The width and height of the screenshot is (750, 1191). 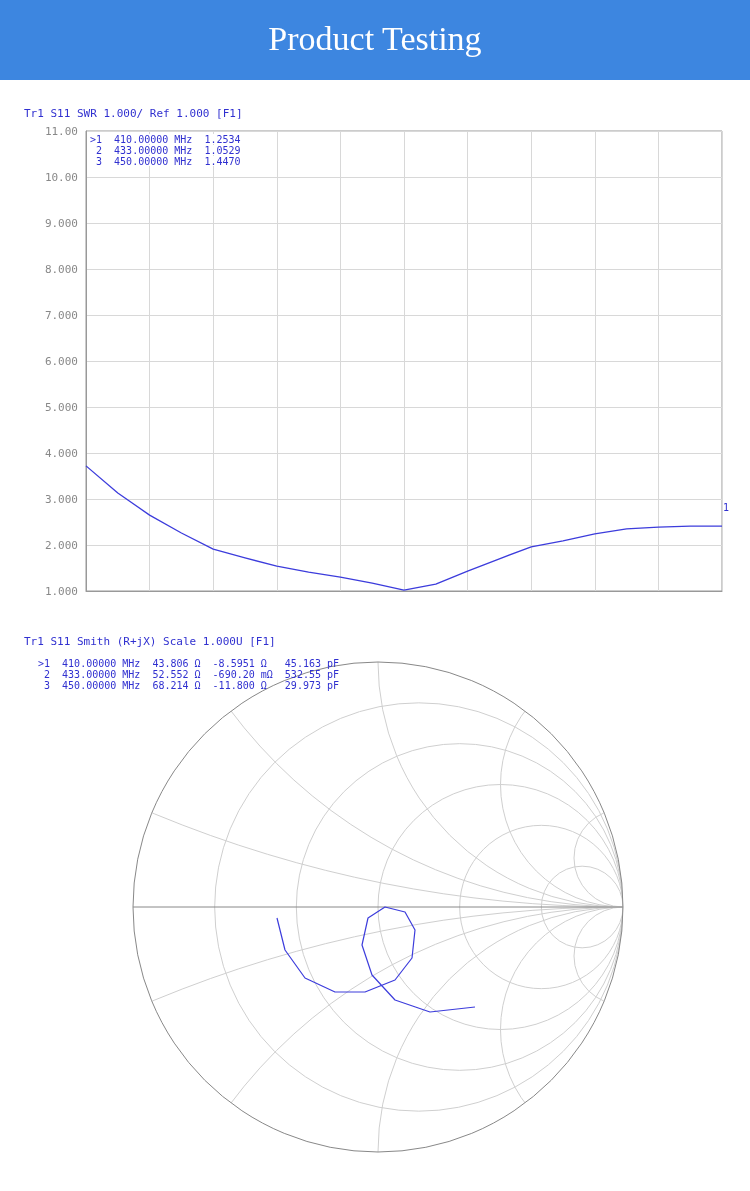 What do you see at coordinates (375, 40) in the screenshot?
I see `chart-title: Product Testing` at bounding box center [375, 40].